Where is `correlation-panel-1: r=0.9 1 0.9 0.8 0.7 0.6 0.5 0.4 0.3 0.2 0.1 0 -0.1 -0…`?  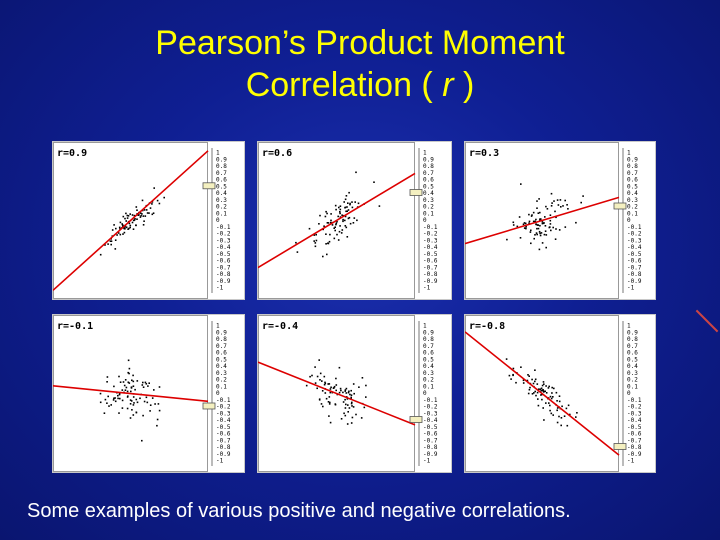
correlation-panel-1: r=0.9 1 0.9 0.8 0.7 0.6 0.5 0.4 0.3 0.2 0.1 0 -0.1 -0… is located at coordinates (148, 220).